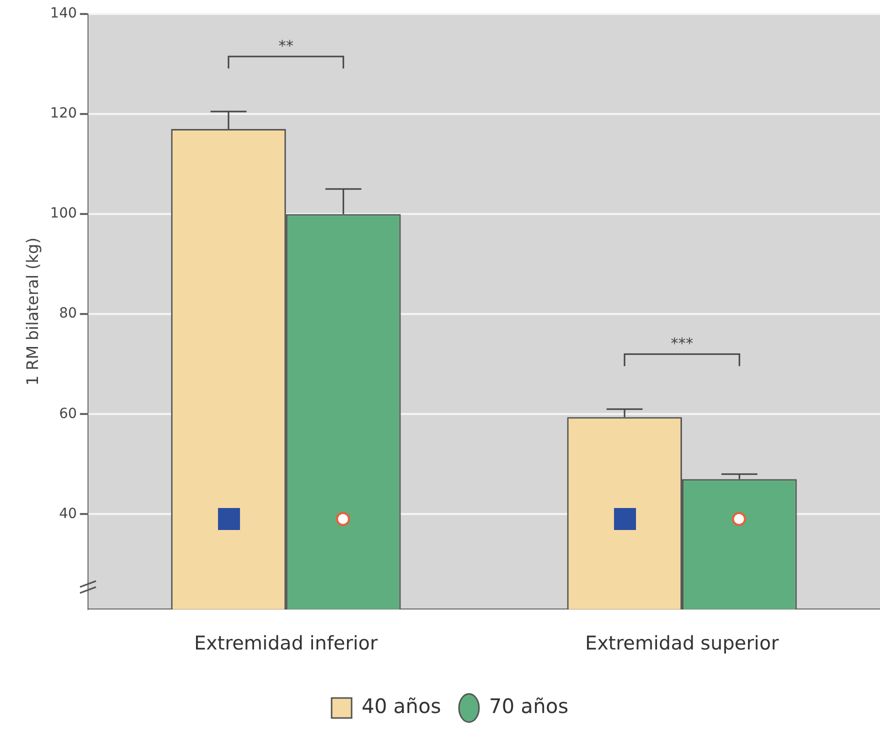 The height and width of the screenshot is (738, 880). What do you see at coordinates (68, 414) in the screenshot?
I see `y-tick-label: 60` at bounding box center [68, 414].